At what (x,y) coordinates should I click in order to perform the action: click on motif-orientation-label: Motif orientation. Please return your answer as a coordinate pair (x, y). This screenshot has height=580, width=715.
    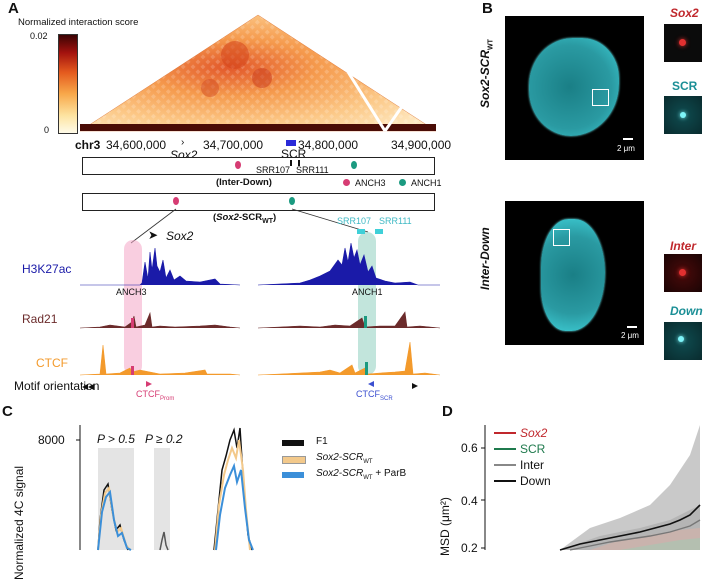
    Looking at the image, I should click on (57, 386).